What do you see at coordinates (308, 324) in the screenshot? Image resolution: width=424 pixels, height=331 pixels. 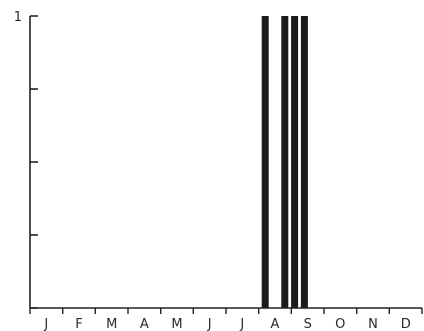 I see `x-tick-label-8: S` at bounding box center [308, 324].